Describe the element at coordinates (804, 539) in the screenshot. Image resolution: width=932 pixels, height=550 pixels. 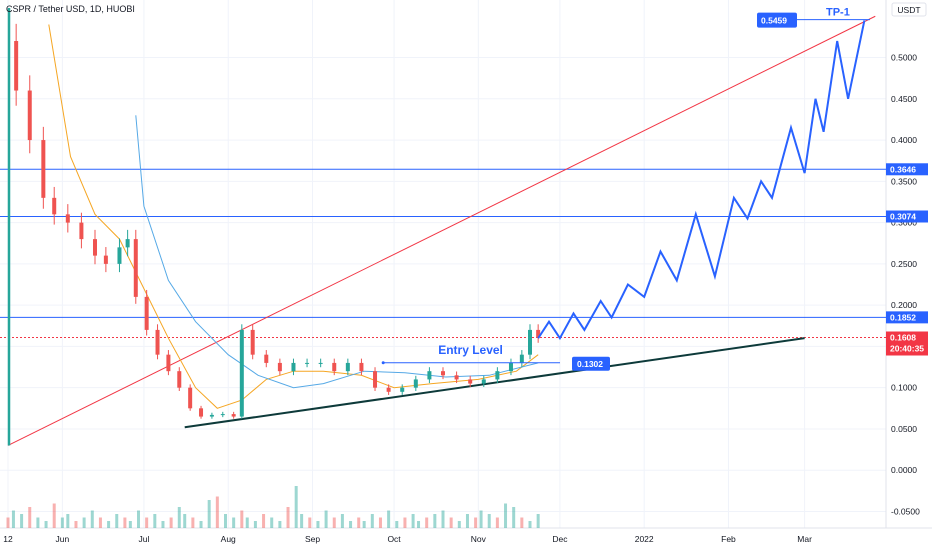
I see `time-tick-label: Mar` at that location.